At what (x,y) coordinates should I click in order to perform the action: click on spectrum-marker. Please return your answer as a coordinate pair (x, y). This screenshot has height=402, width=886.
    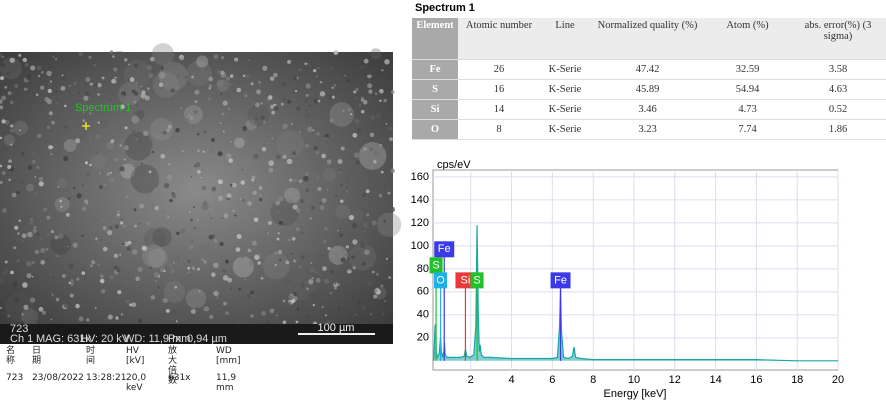
    Looking at the image, I should click on (86, 126).